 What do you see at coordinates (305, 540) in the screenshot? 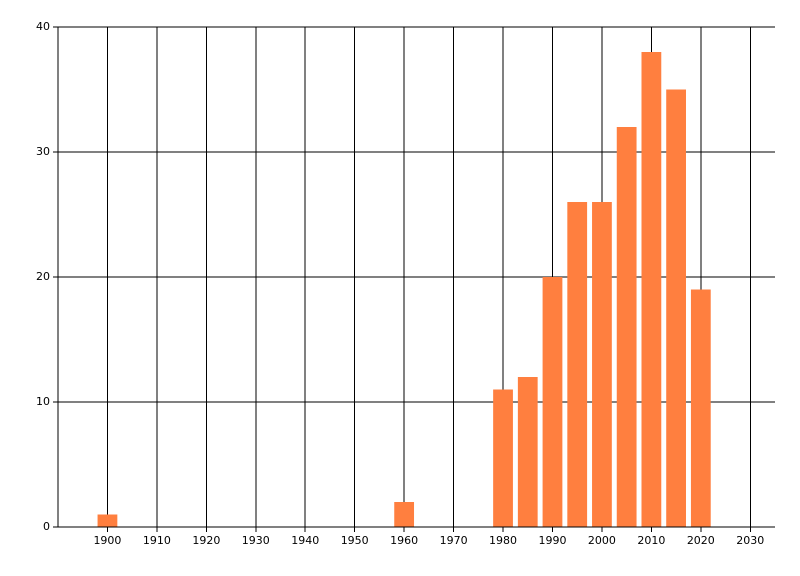
I see `x-tick-label: 1940` at bounding box center [305, 540].